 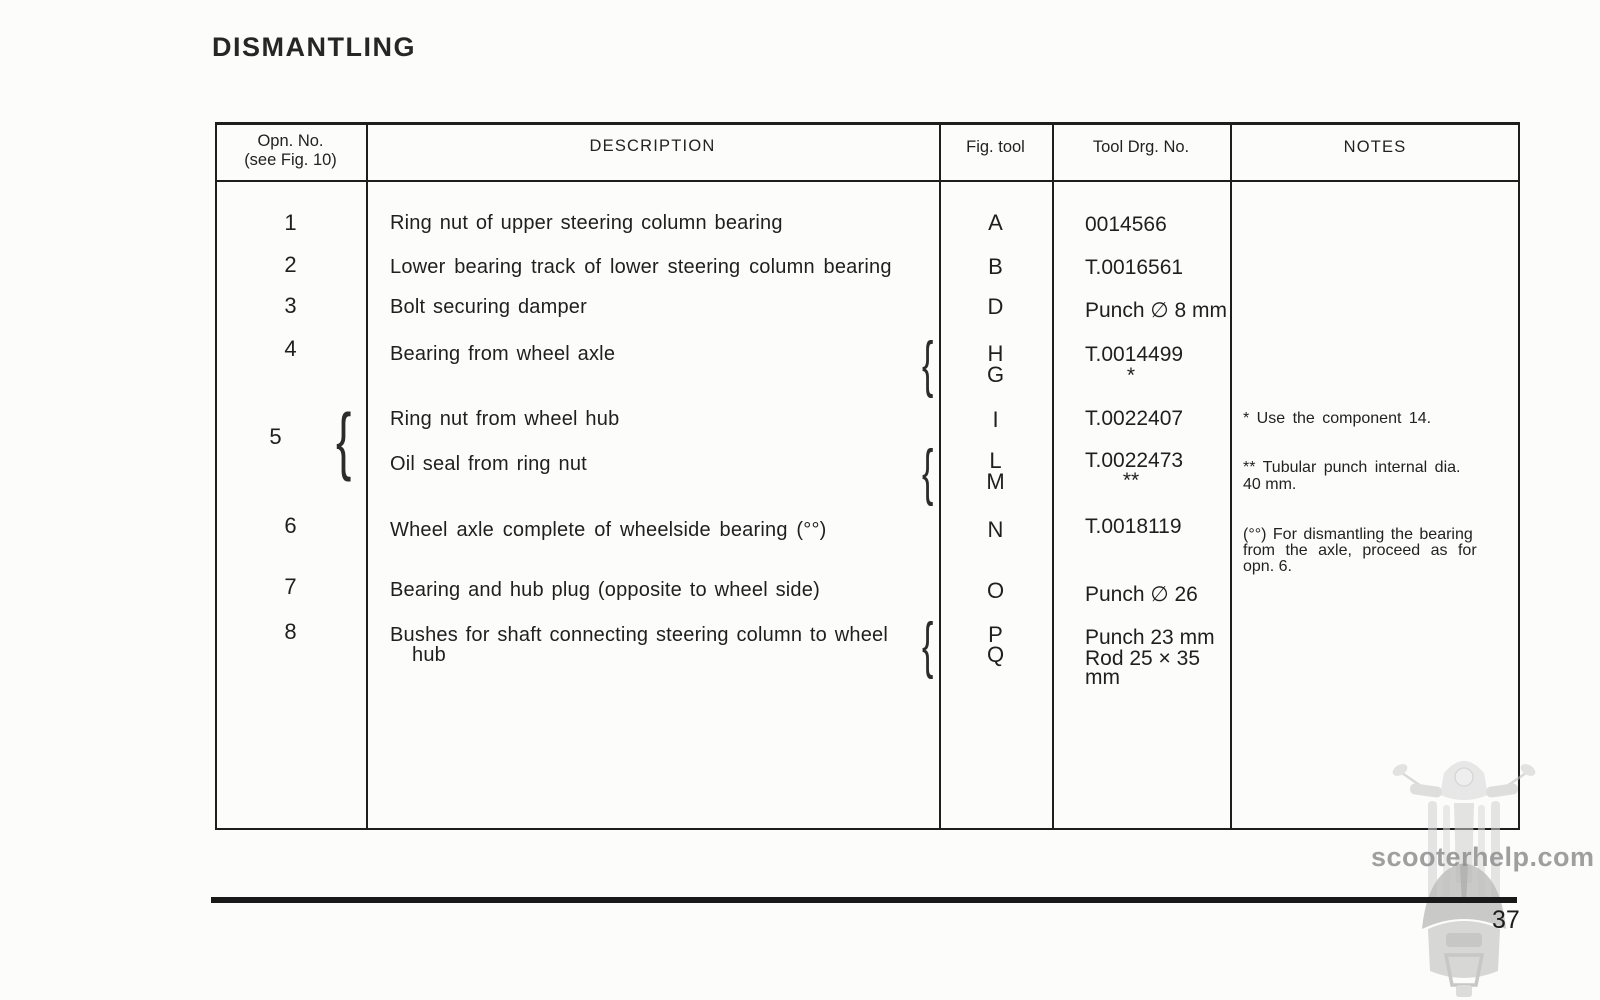 What do you see at coordinates (1267, 566) in the screenshot?
I see `row-6-note-line3: opn. 6.` at bounding box center [1267, 566].